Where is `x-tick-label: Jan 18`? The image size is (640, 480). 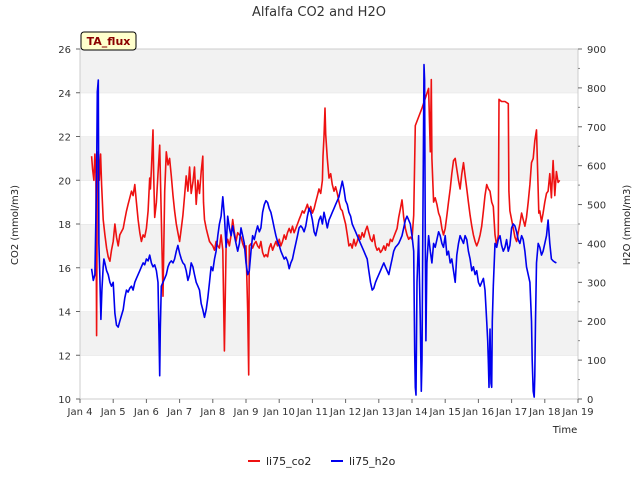 x-tick-label: Jan 18 is located at coordinates (544, 412).